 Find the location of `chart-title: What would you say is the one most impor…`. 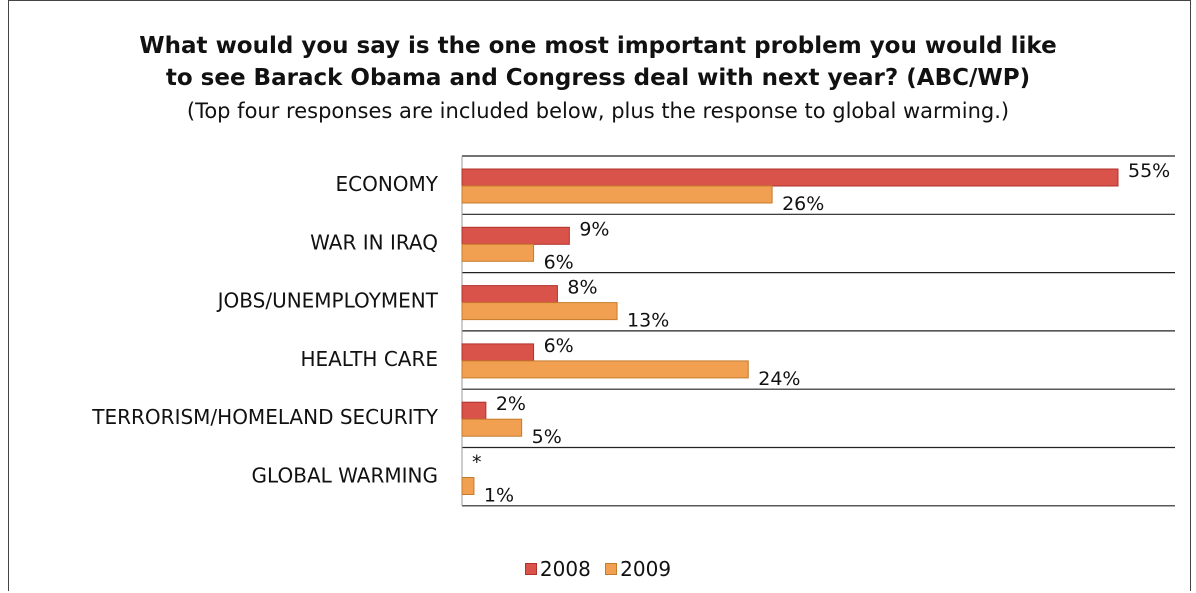

chart-title: What would you say is the one most impor… is located at coordinates (598, 62).